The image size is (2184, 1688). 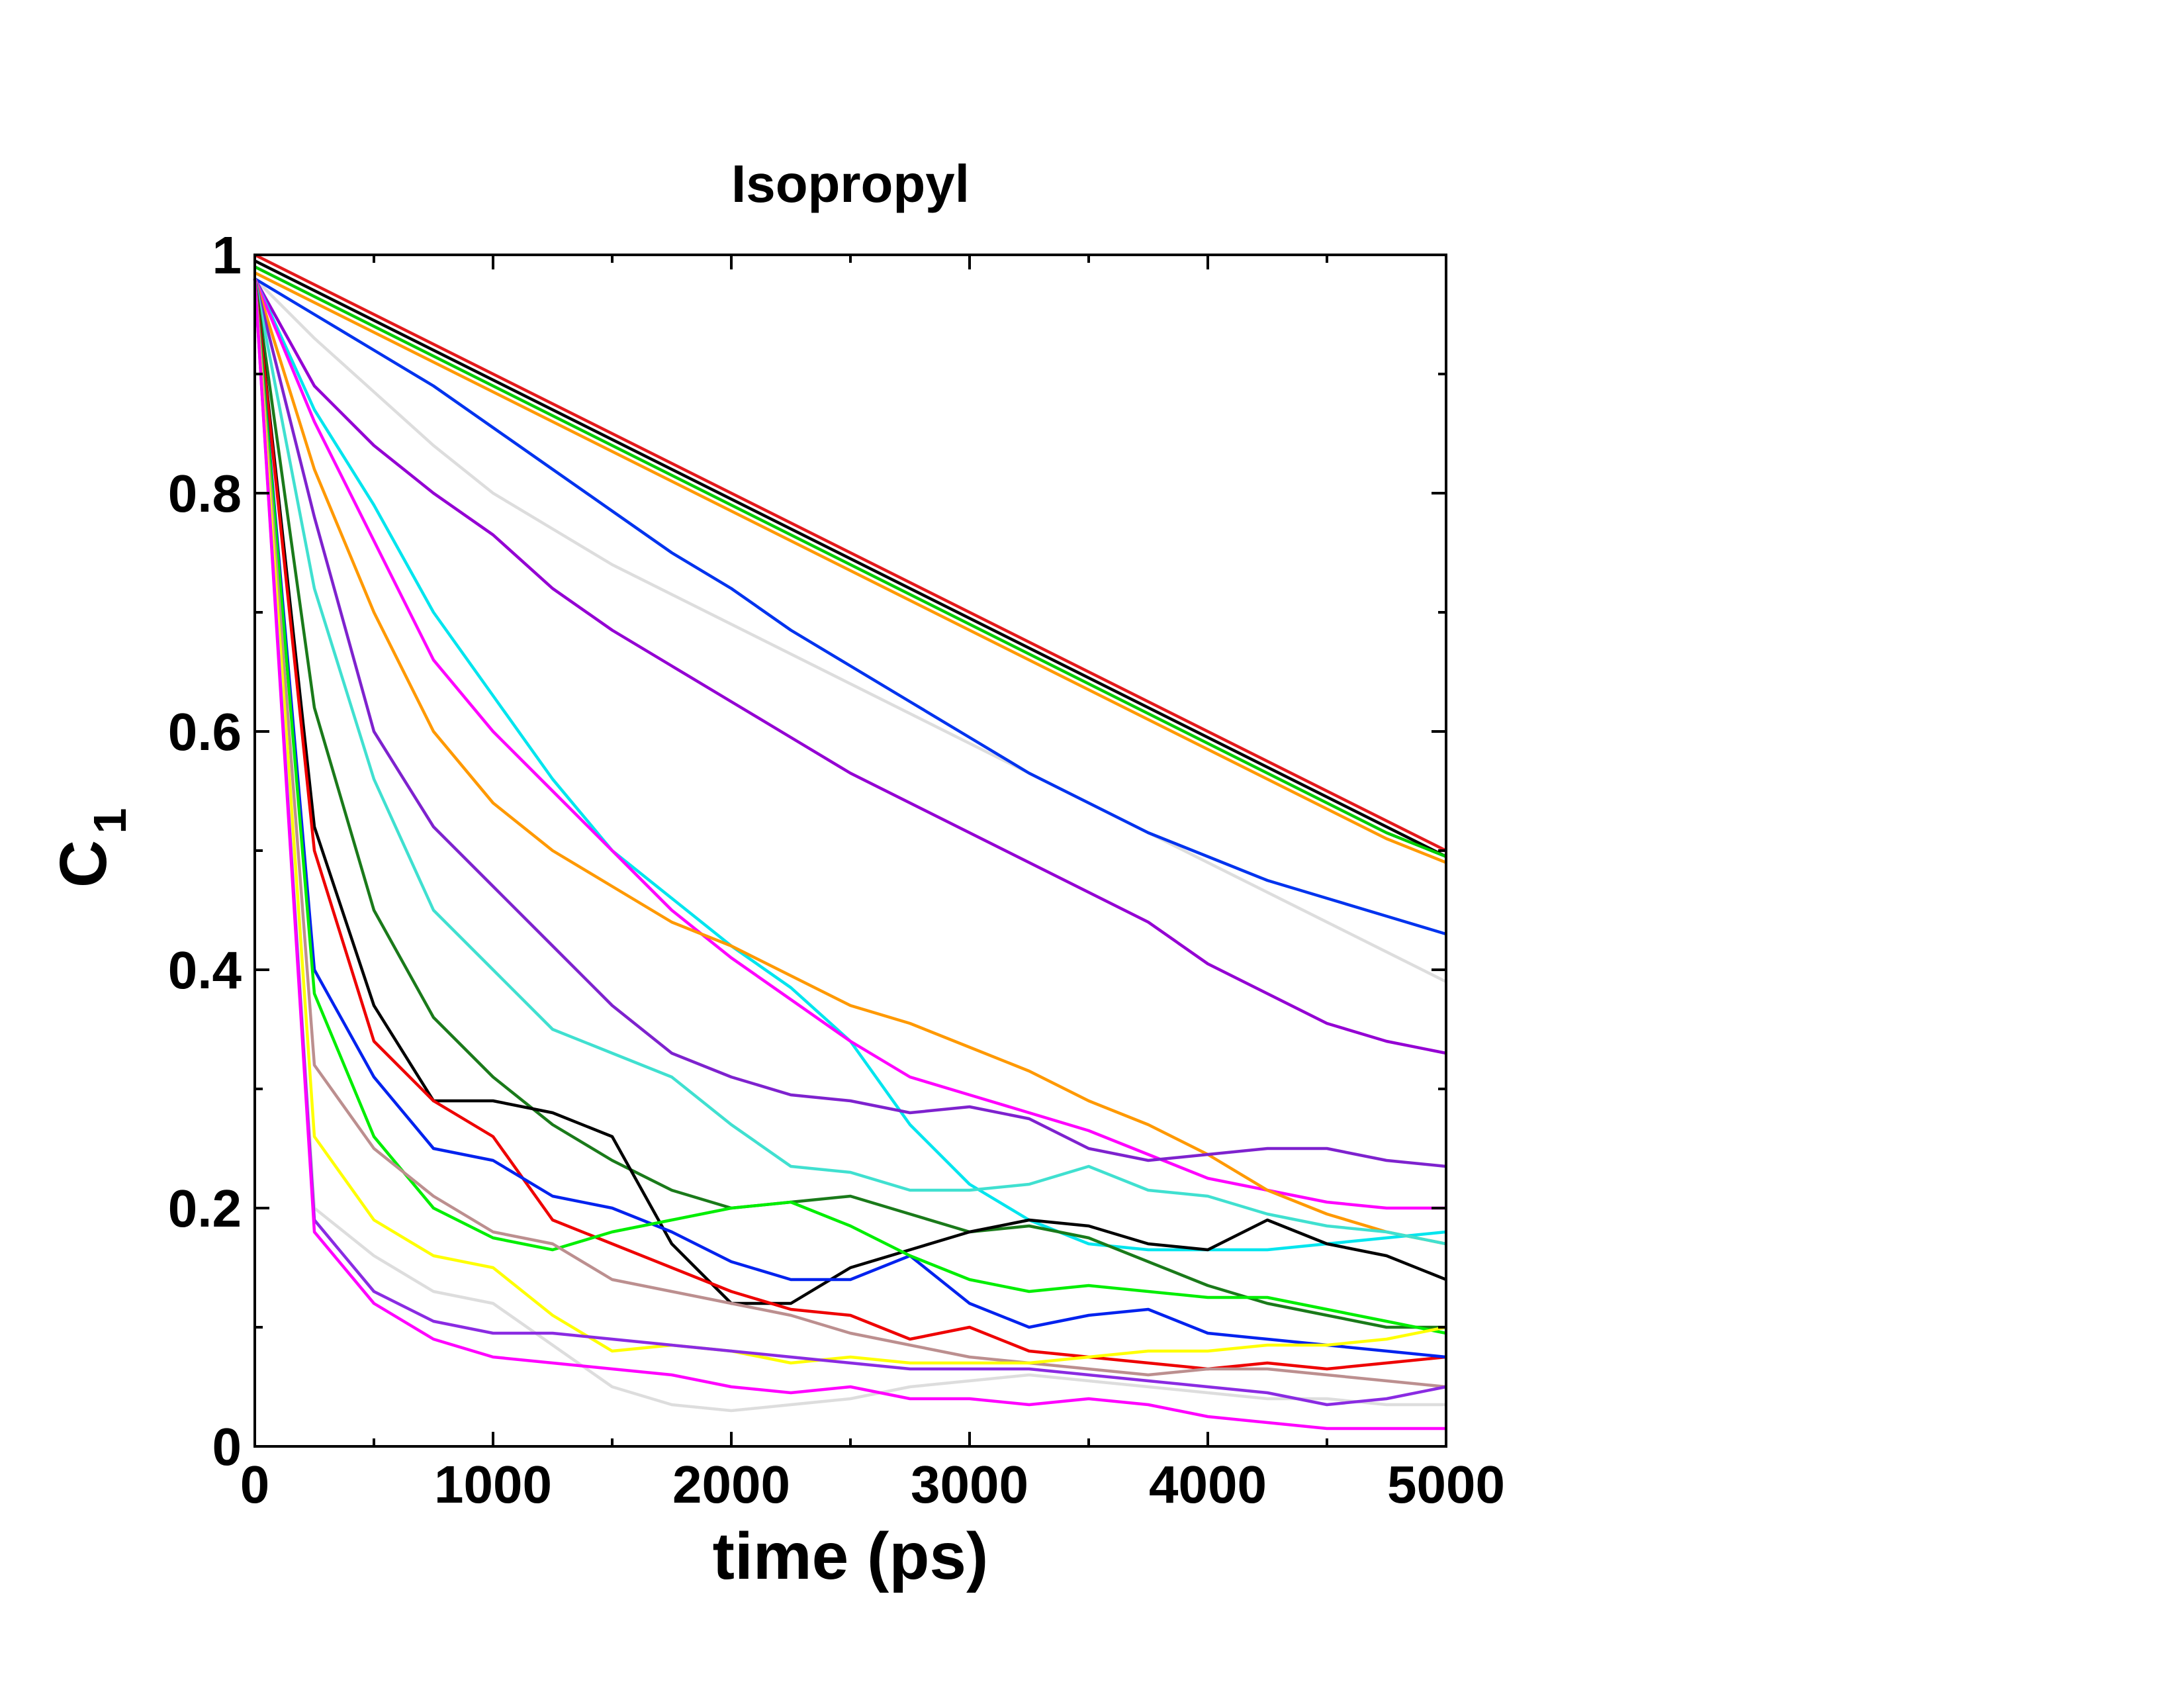 What do you see at coordinates (205, 970) in the screenshot?
I see `y-tick-label: 0.4` at bounding box center [205, 970].